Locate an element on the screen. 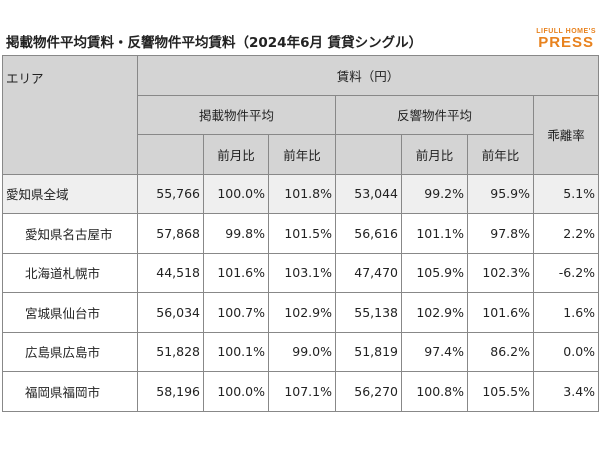  value-cell: 100.1% is located at coordinates (236, 351).